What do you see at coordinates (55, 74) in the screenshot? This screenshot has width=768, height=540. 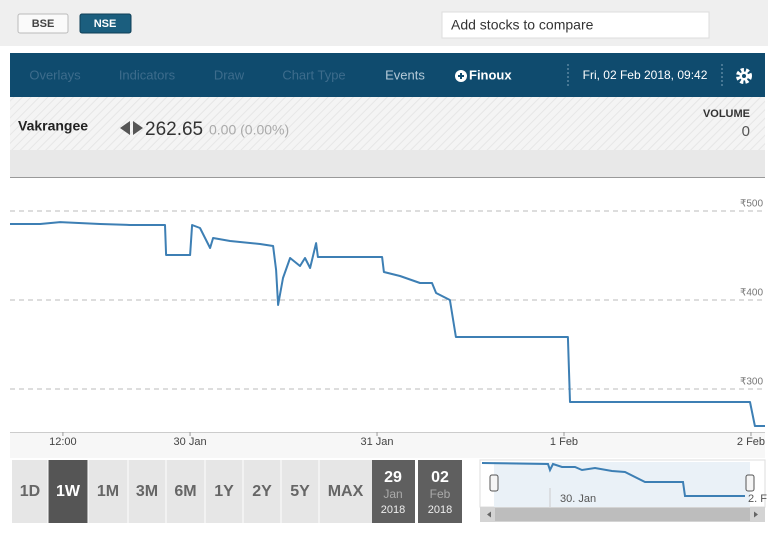 I see `menu-item: Overlays` at bounding box center [55, 74].